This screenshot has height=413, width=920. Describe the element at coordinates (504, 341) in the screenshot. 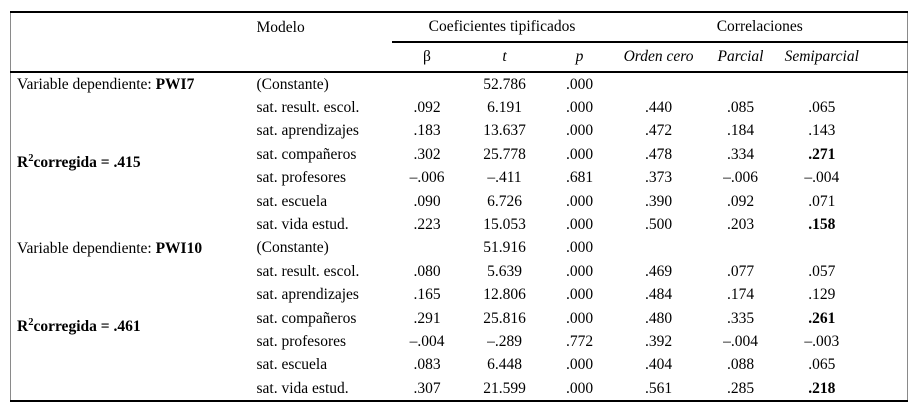

I see `cell-t: –.289` at that location.